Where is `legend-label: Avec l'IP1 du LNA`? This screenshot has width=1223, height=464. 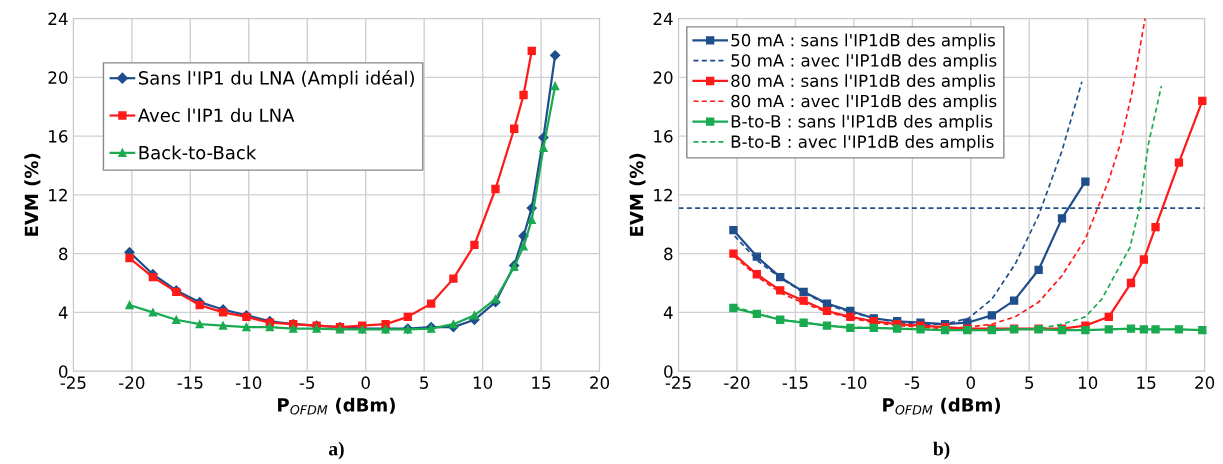
legend-label: Avec l'IP1 du LNA is located at coordinates (216, 115).